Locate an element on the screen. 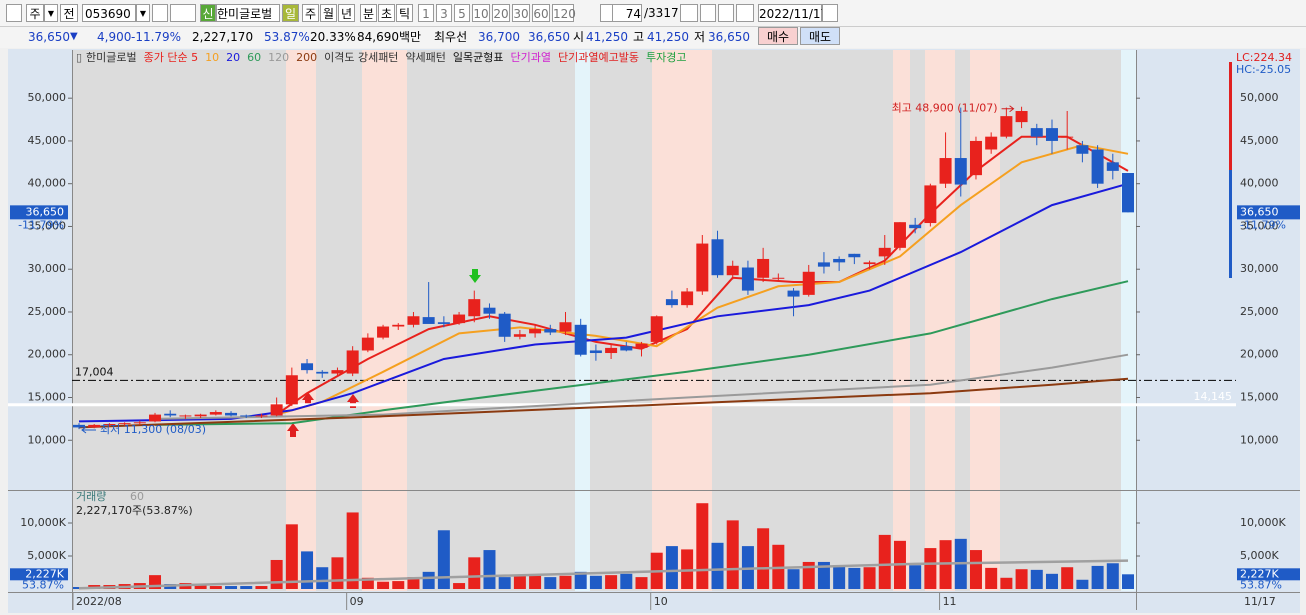  interval-button: 년 is located at coordinates (346, 13).